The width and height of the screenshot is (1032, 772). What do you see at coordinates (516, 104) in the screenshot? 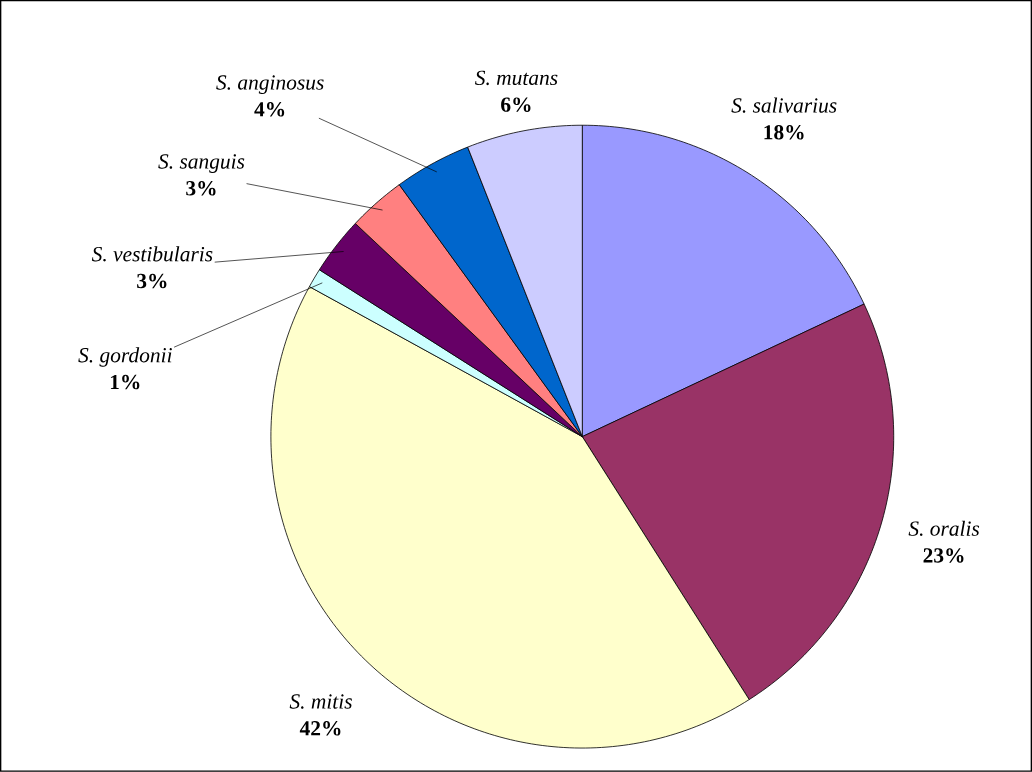
I see `data-label: 6%` at bounding box center [516, 104].